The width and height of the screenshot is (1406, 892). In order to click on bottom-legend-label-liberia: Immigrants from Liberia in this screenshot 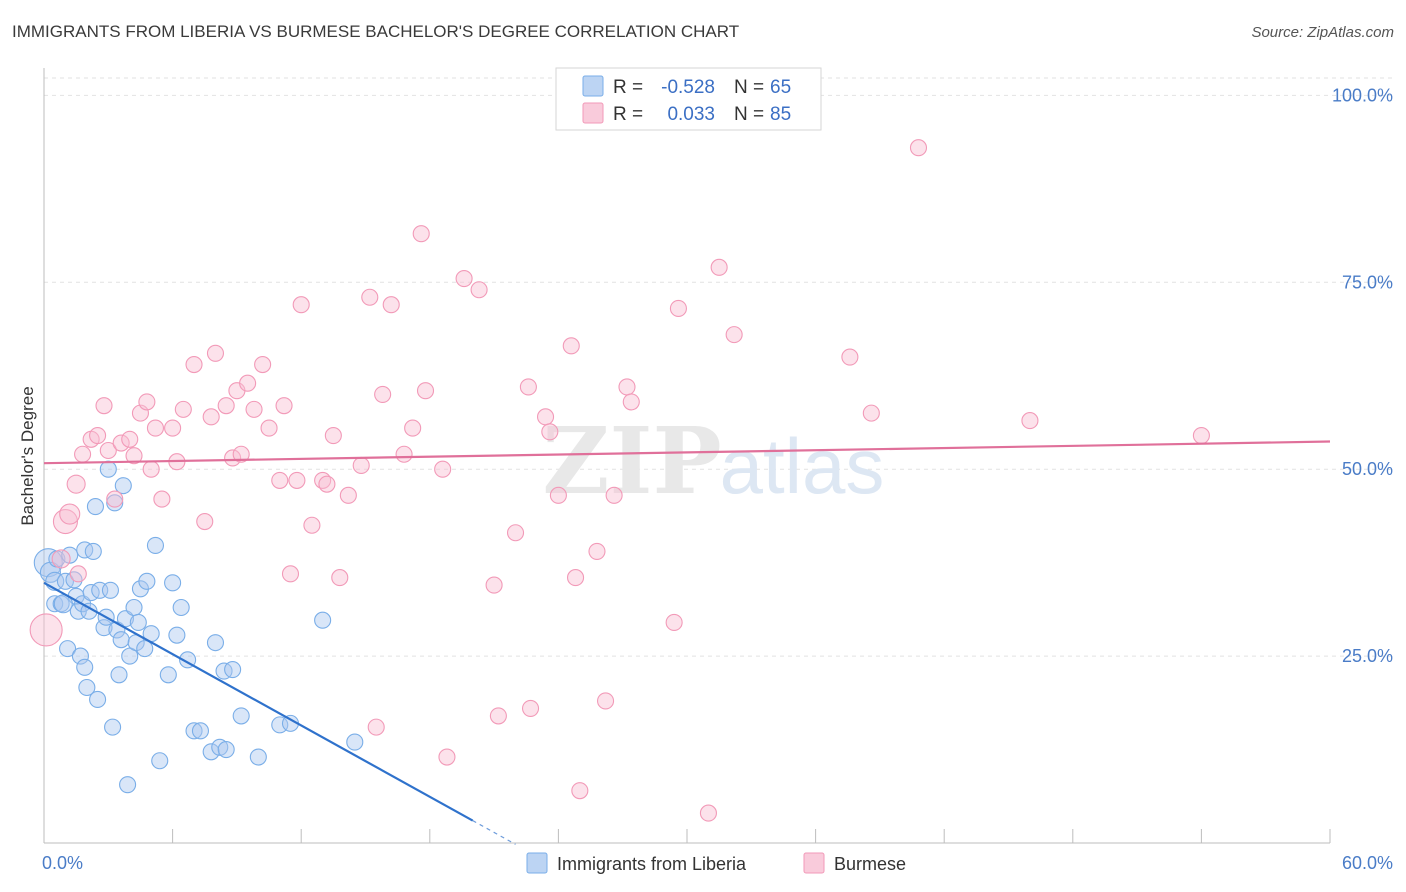, I will do `click(652, 864)`.